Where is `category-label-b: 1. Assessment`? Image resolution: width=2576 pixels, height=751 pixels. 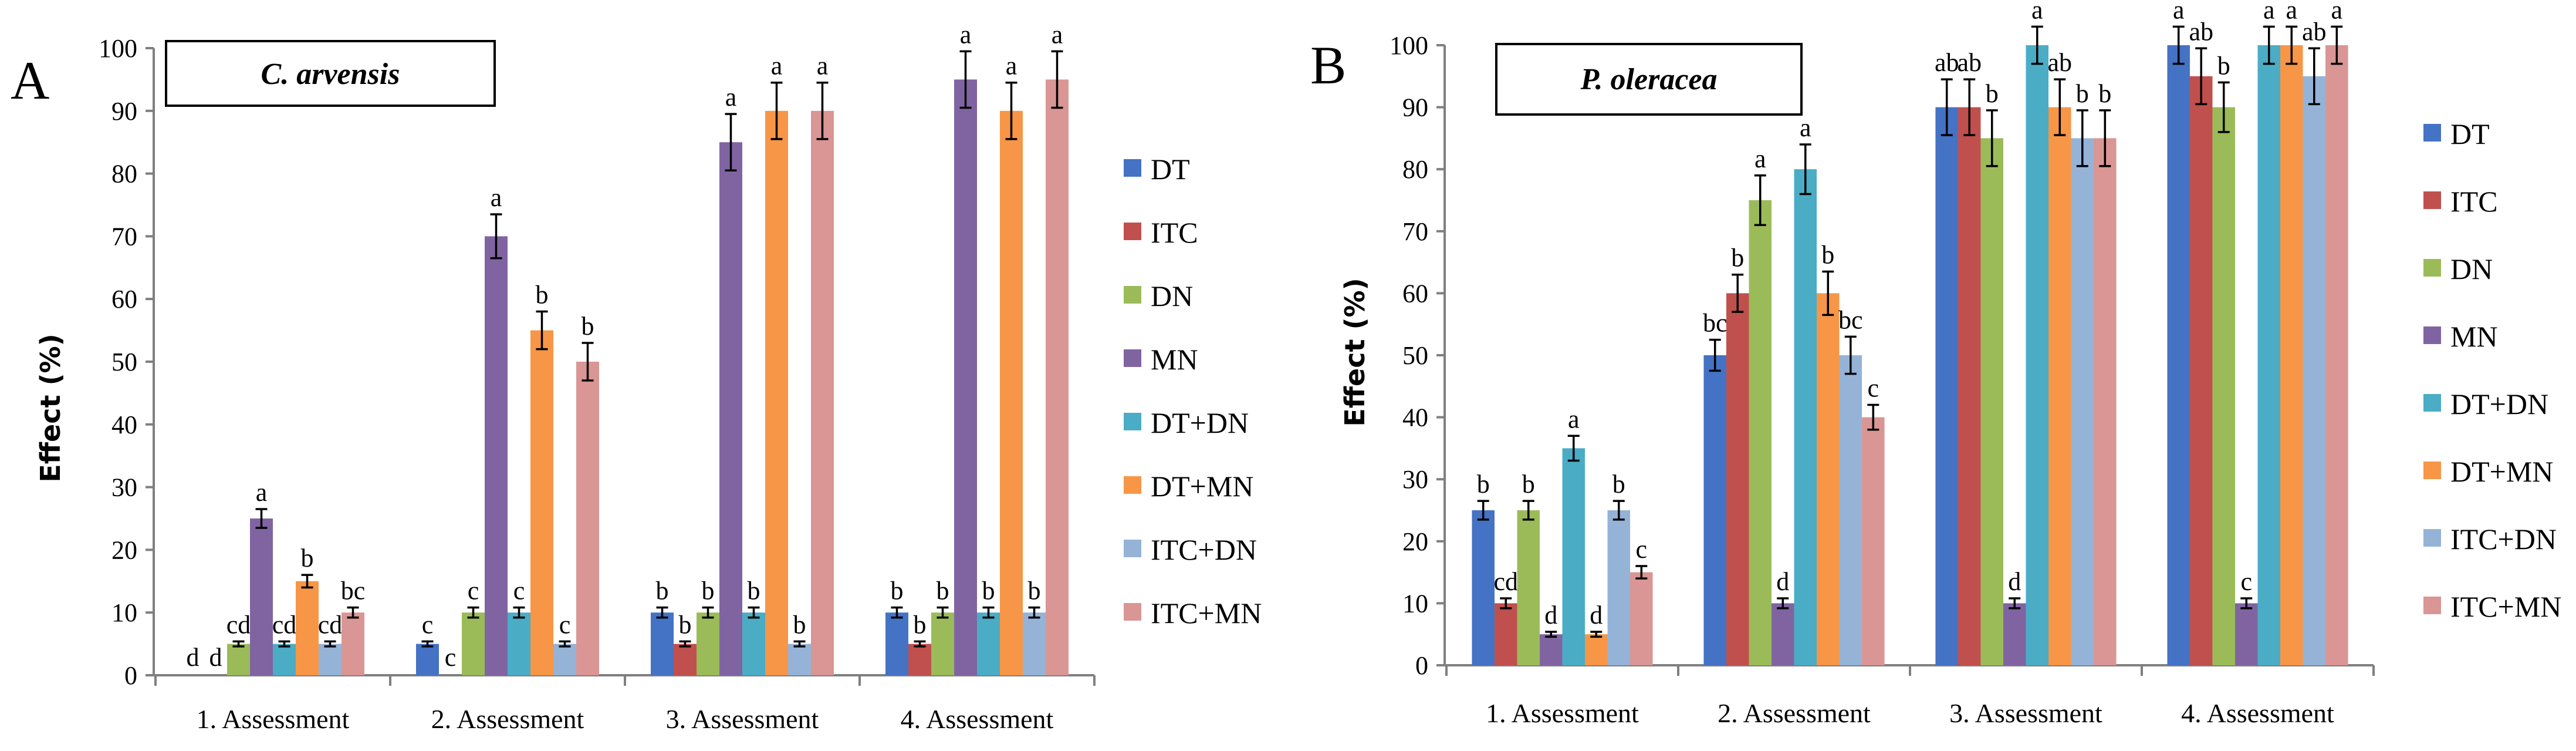
category-label-b: 1. Assessment is located at coordinates (1562, 713).